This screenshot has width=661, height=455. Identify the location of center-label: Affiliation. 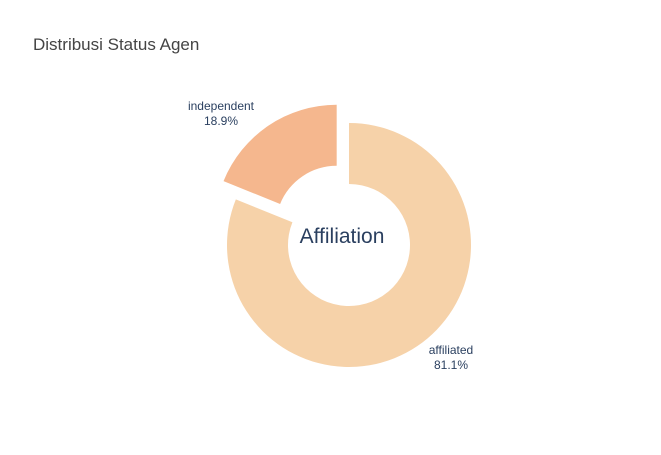
(342, 236).